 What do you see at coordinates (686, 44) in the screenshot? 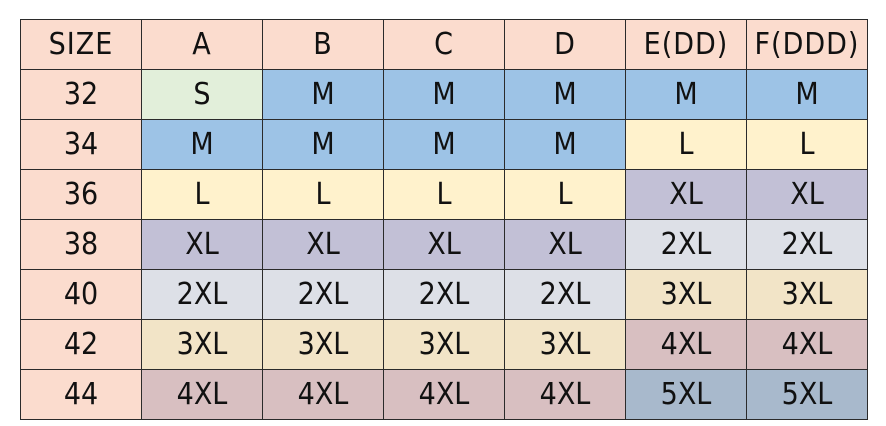
I see `header-cup-e: E(DD)` at bounding box center [686, 44].